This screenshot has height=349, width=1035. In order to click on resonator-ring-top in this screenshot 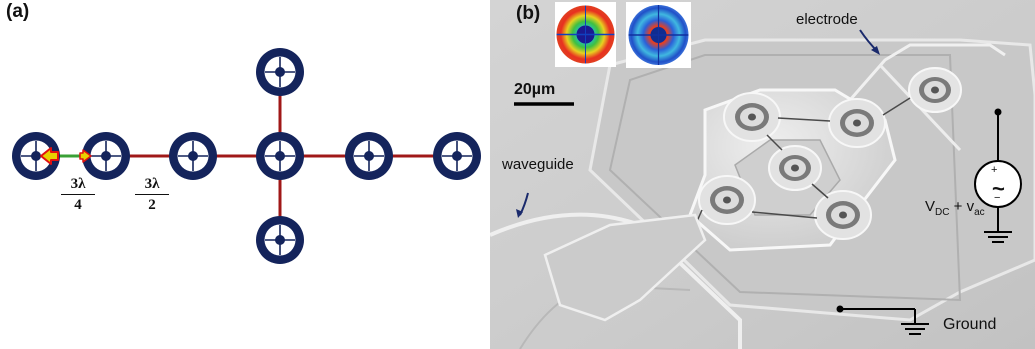, I will do `click(280, 72)`.